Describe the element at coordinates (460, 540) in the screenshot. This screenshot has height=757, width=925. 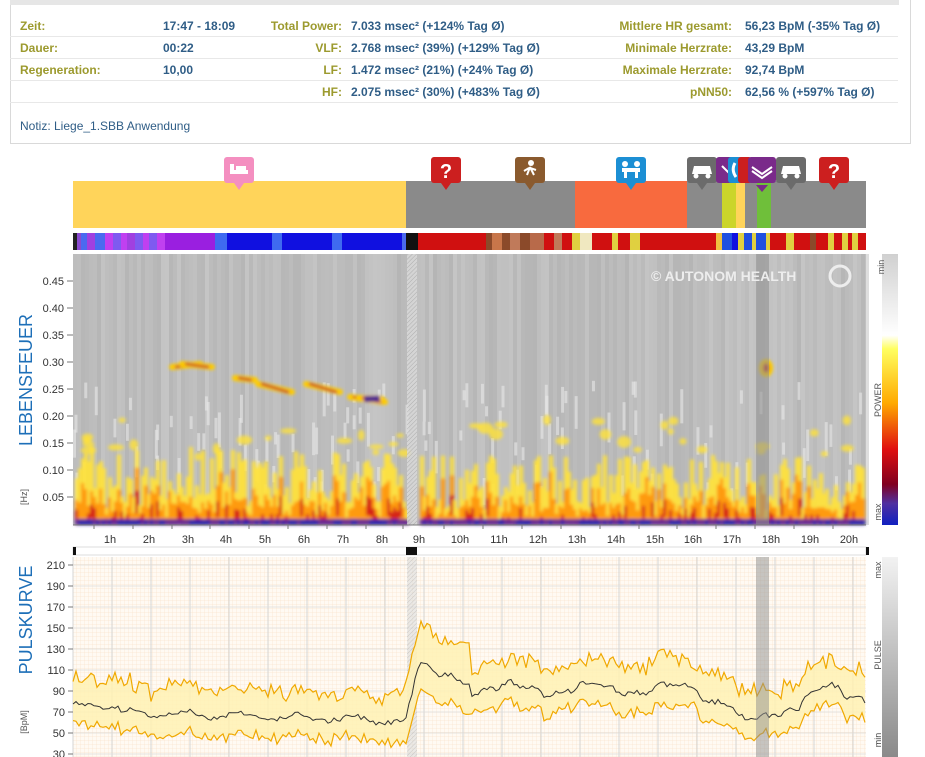
I see `x-tick-label: 10h` at that location.